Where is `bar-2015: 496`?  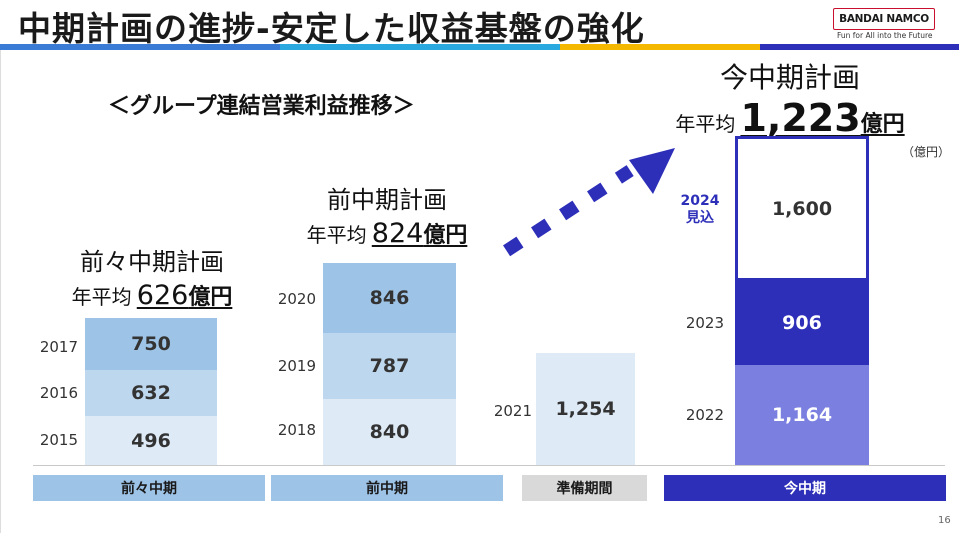
bar-2015: 496 is located at coordinates (151, 440).